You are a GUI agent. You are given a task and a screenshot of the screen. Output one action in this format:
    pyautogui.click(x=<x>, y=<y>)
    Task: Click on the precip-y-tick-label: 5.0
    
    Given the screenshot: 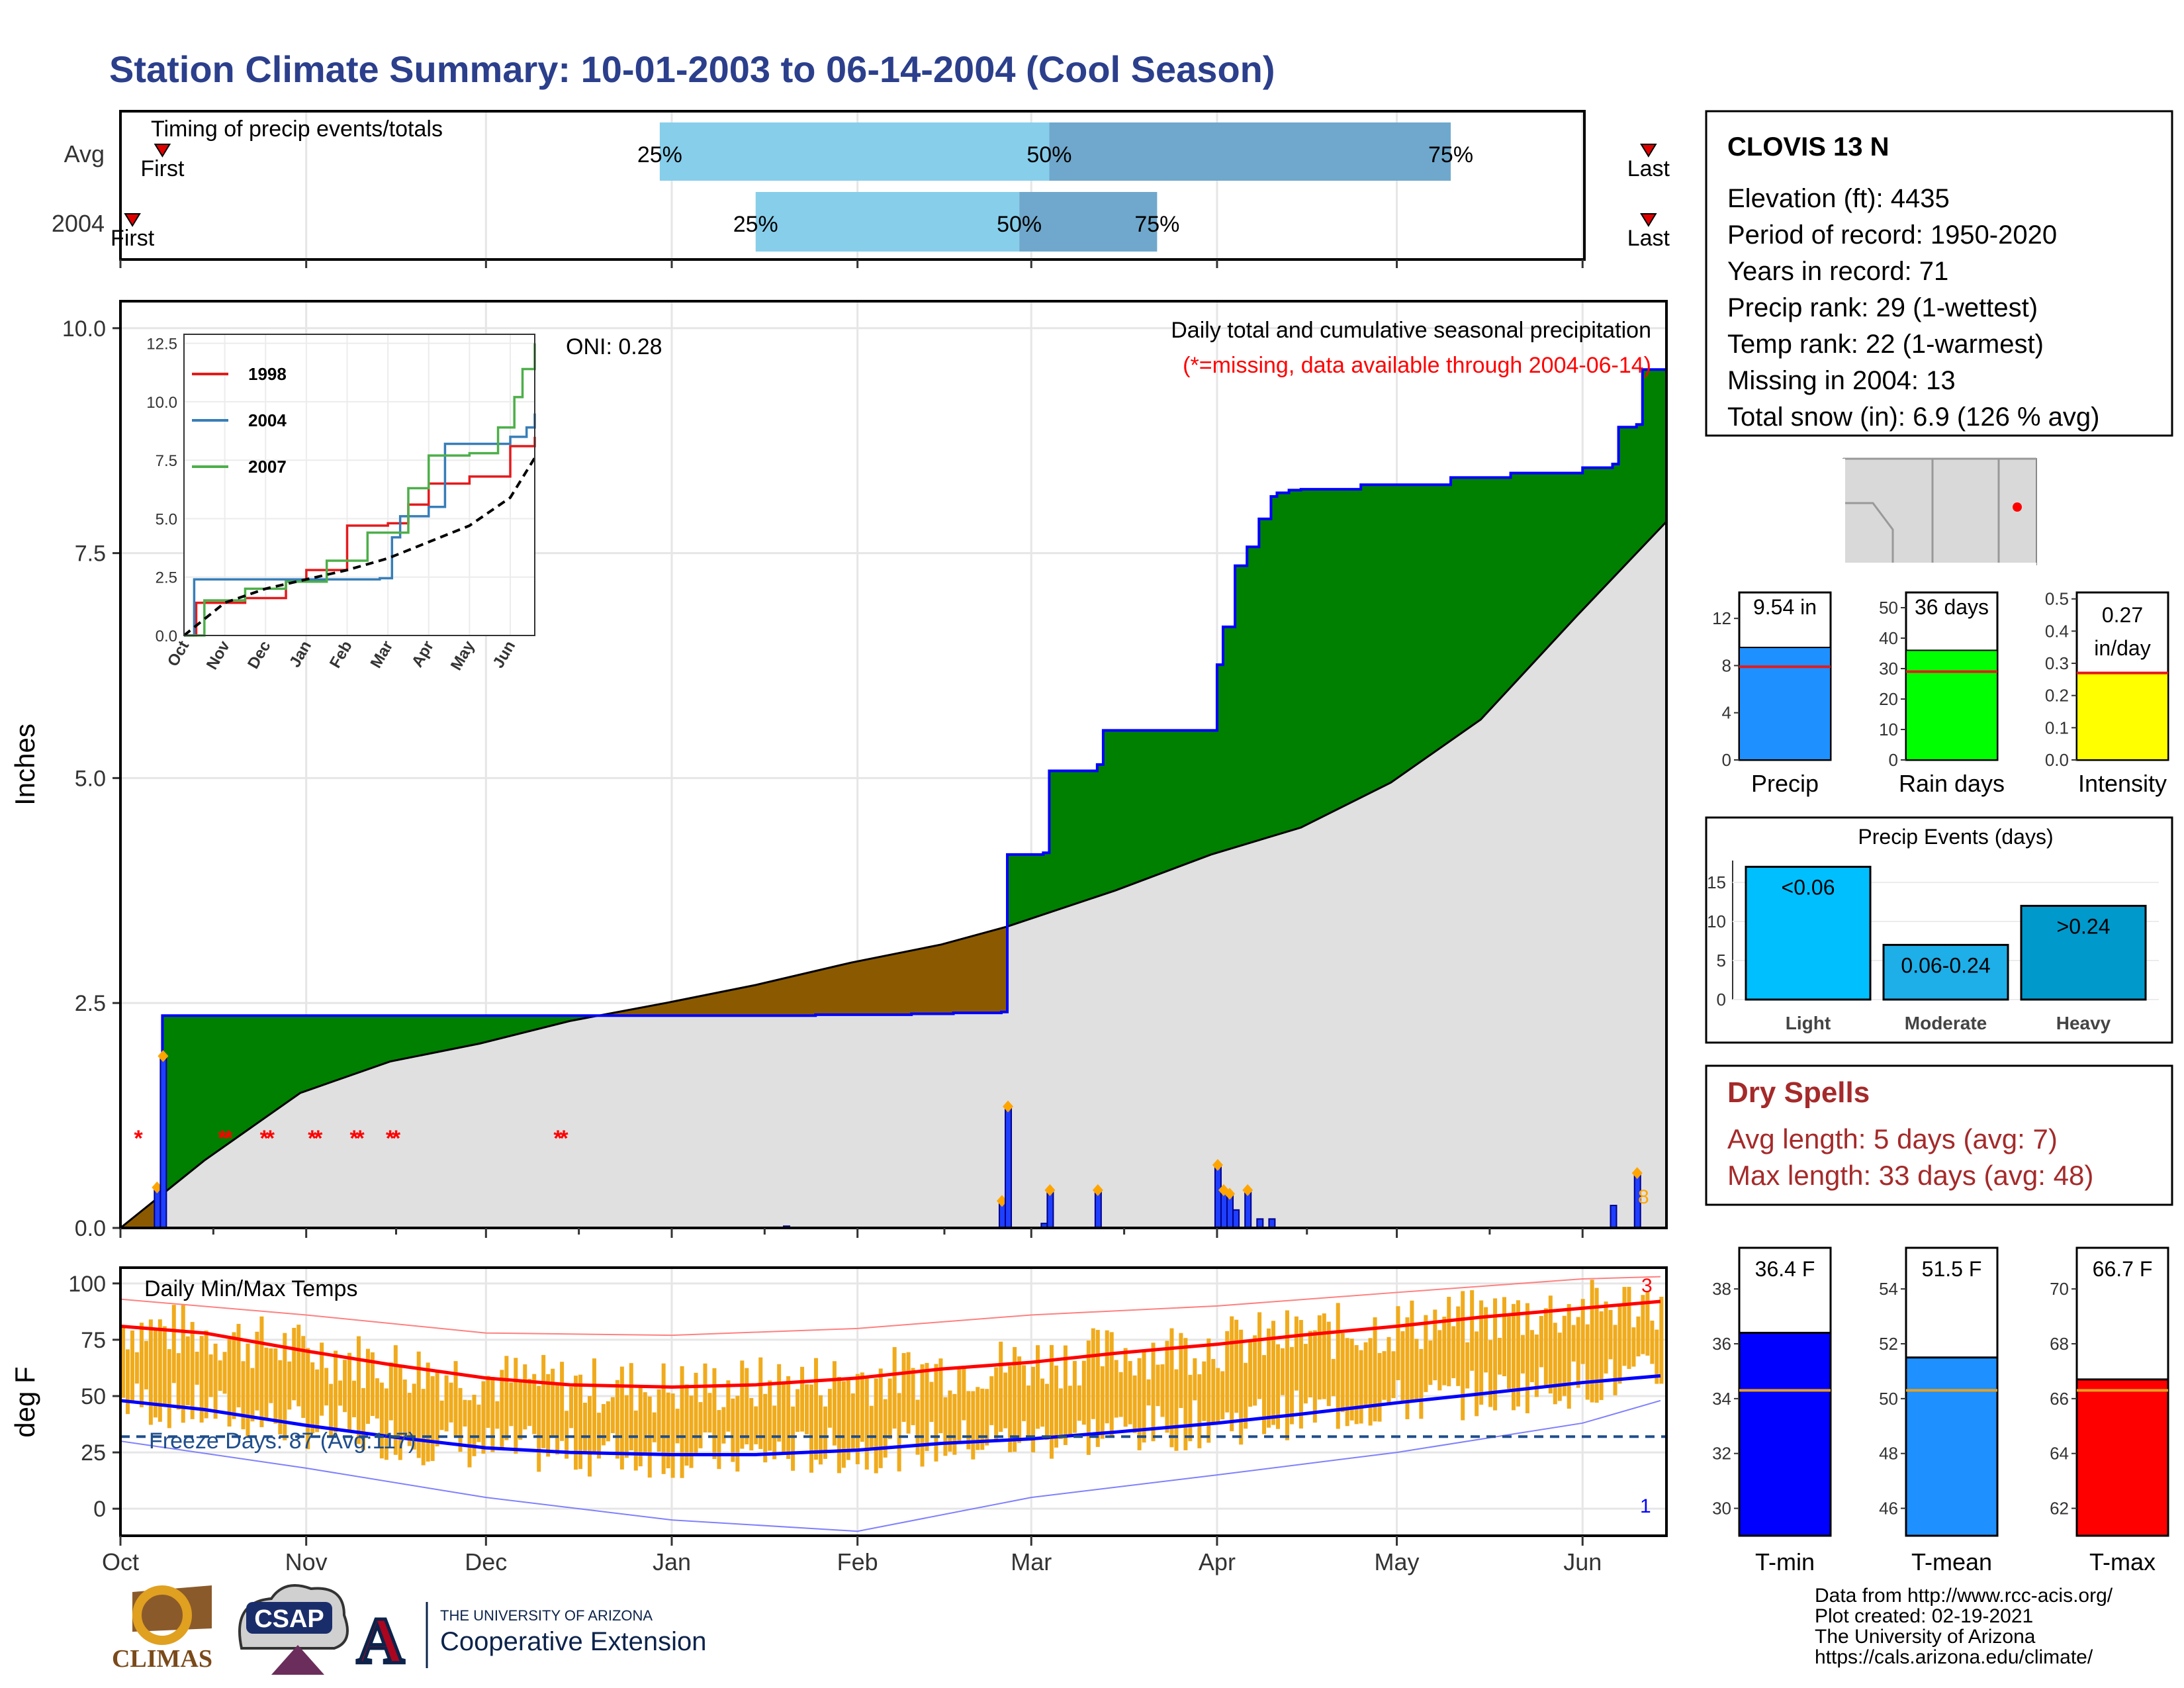 What is the action you would take?
    pyautogui.click(x=90, y=778)
    